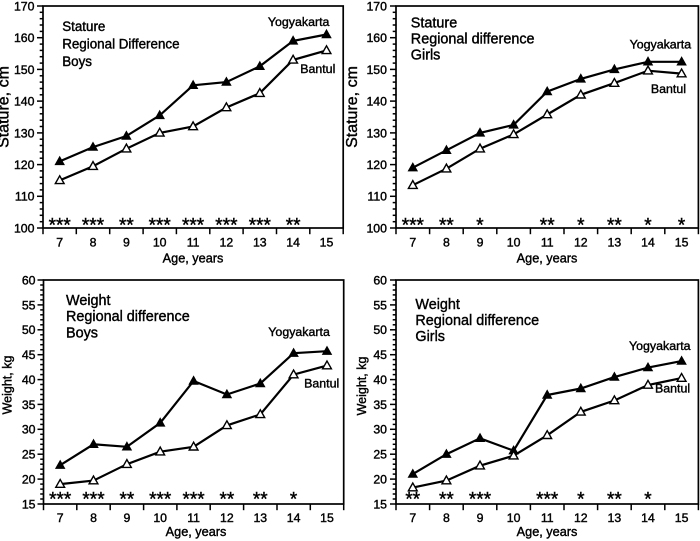 This screenshot has height=541, width=700. I want to click on svg-text: 50, so click(380, 330).